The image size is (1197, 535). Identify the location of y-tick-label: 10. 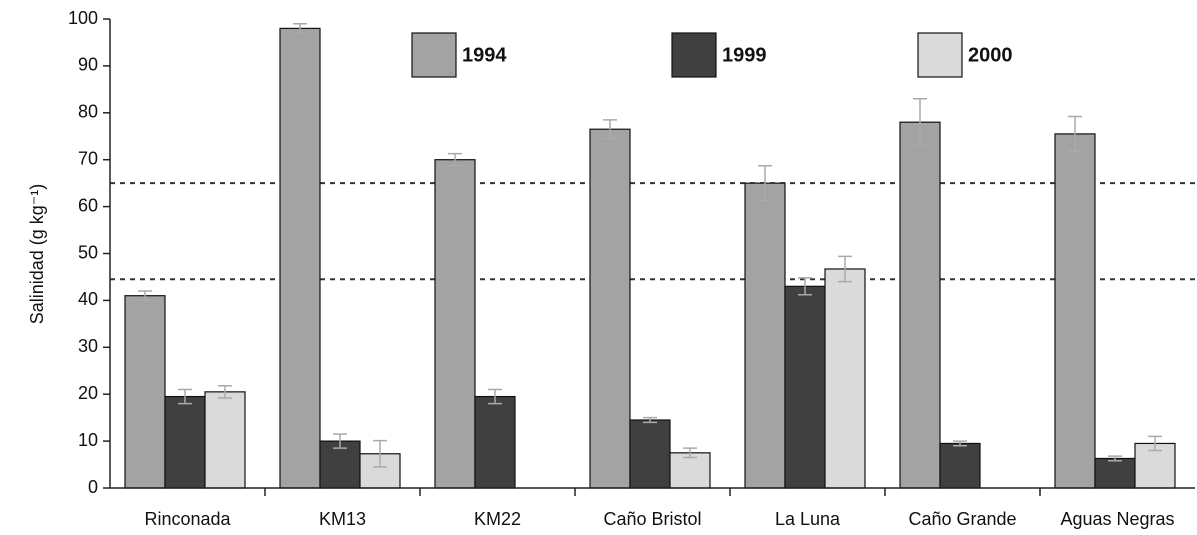
(88, 440).